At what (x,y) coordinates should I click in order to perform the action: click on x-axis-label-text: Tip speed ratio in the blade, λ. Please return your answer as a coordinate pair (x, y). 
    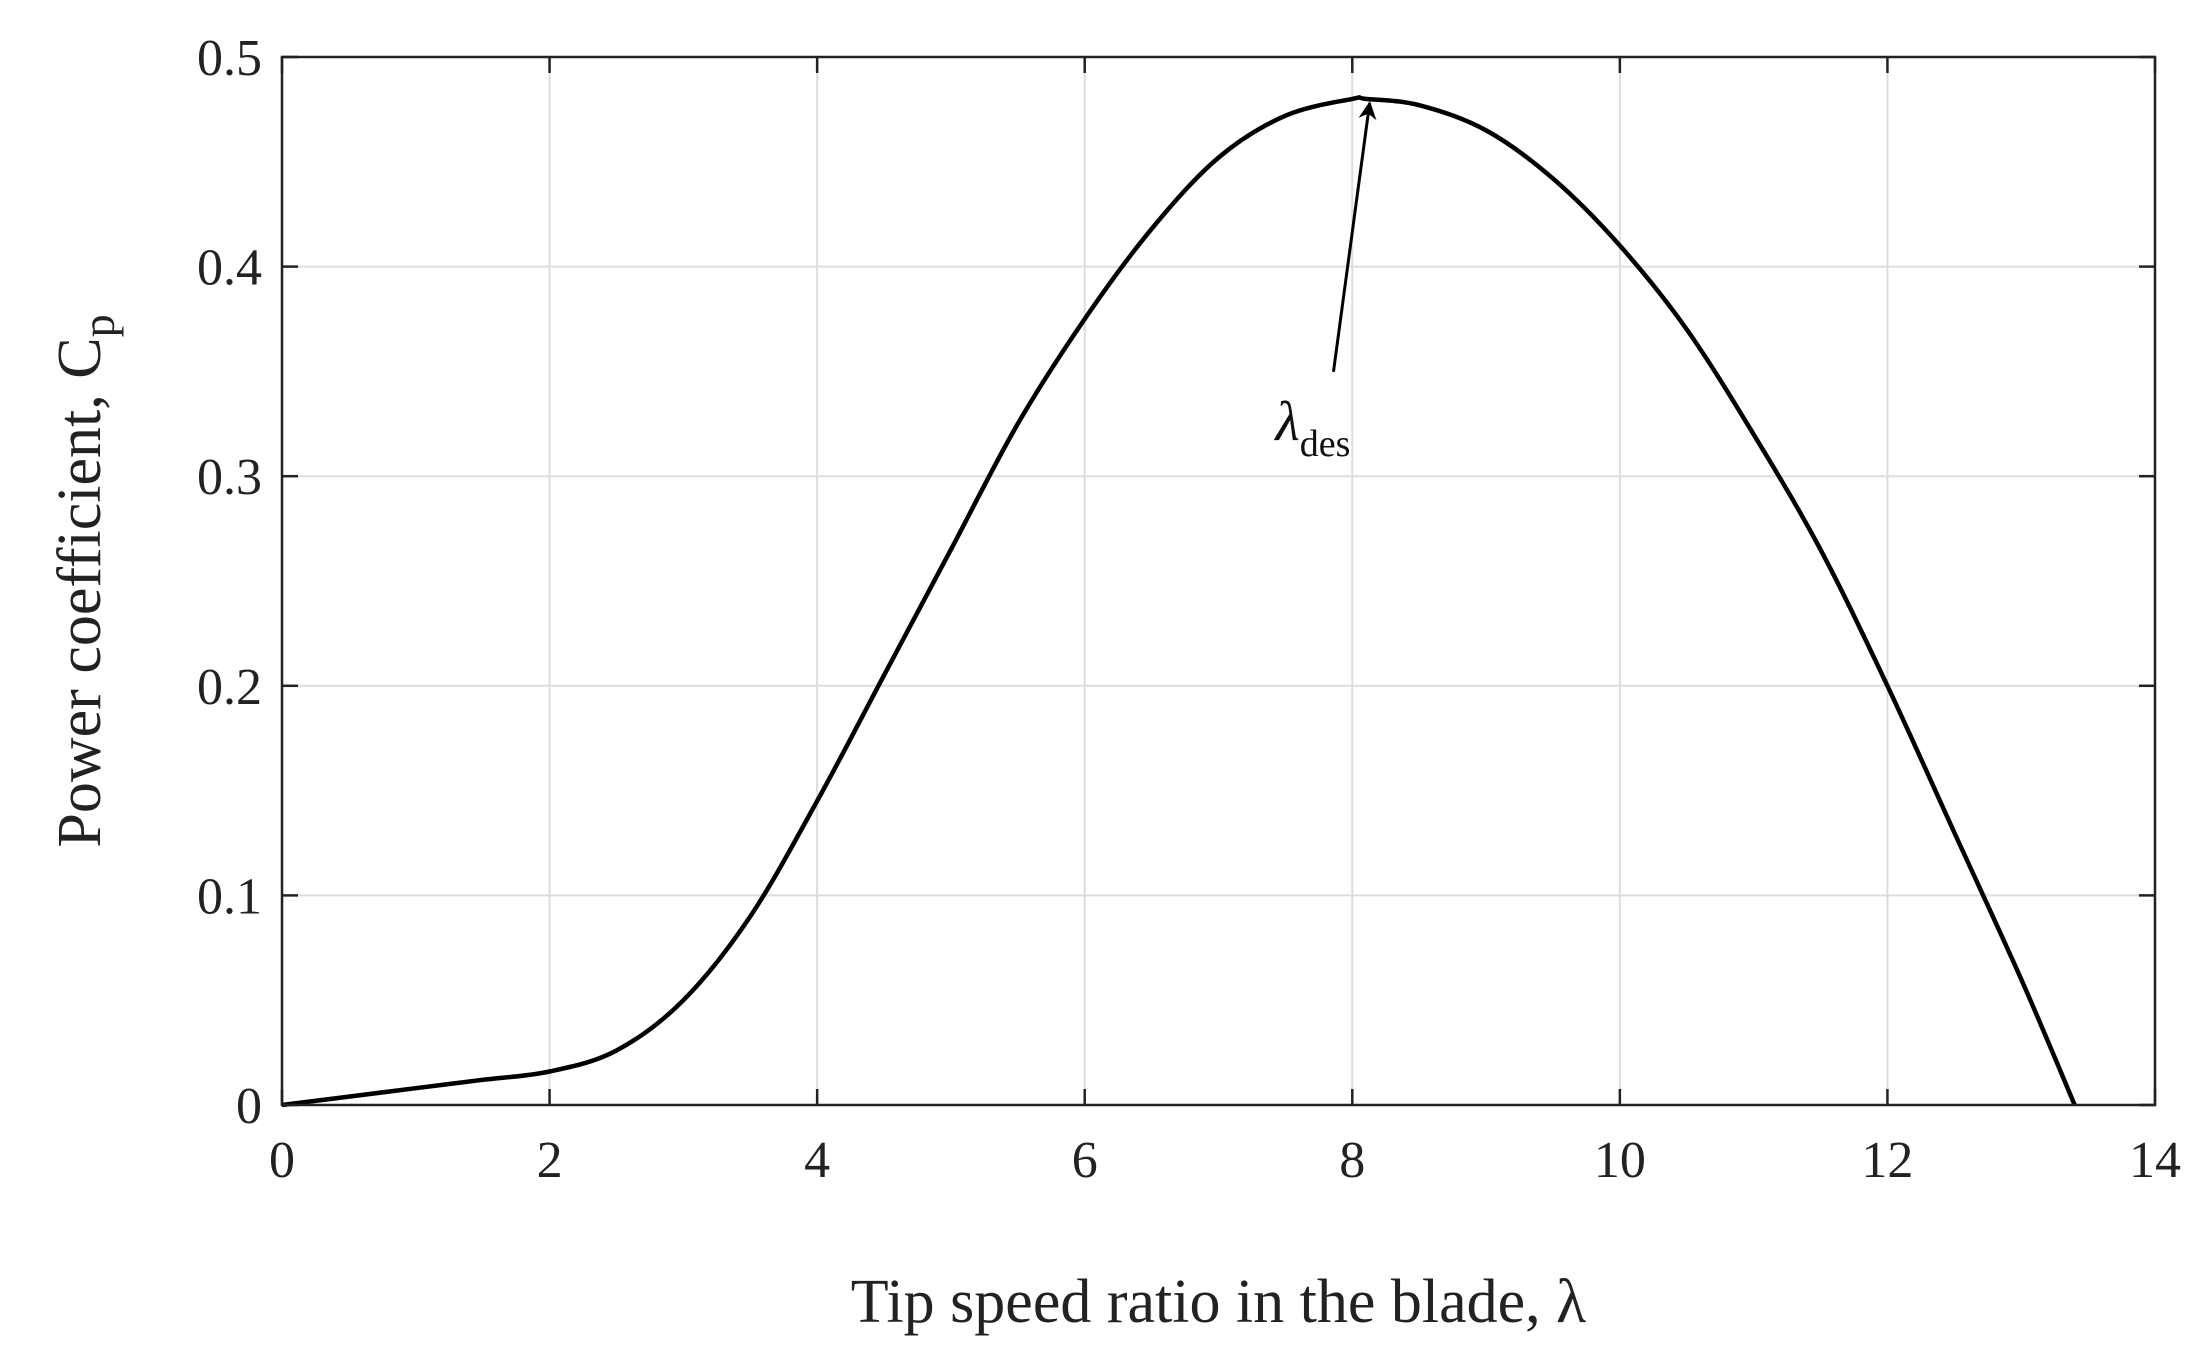
    Looking at the image, I should click on (1219, 1302).